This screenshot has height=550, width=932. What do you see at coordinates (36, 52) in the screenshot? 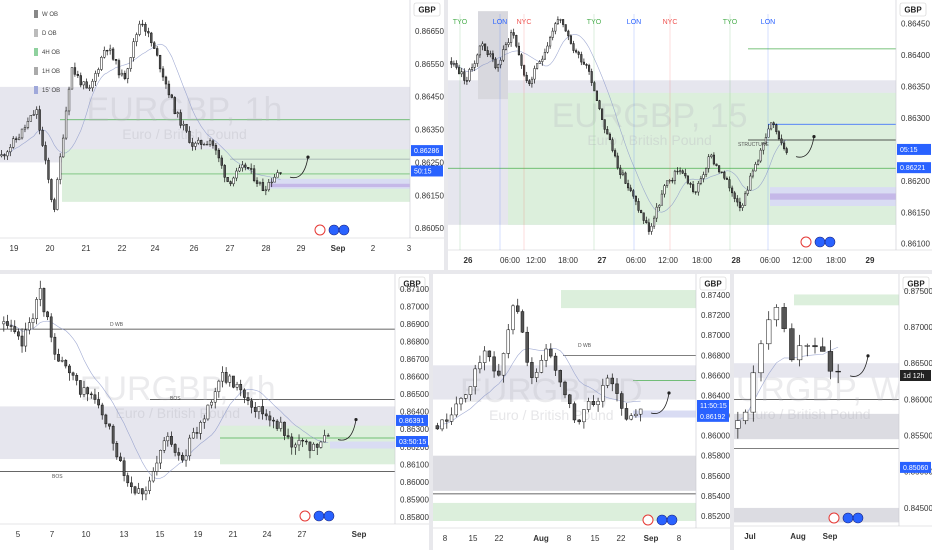
I see `legend-swatch` at bounding box center [36, 52].